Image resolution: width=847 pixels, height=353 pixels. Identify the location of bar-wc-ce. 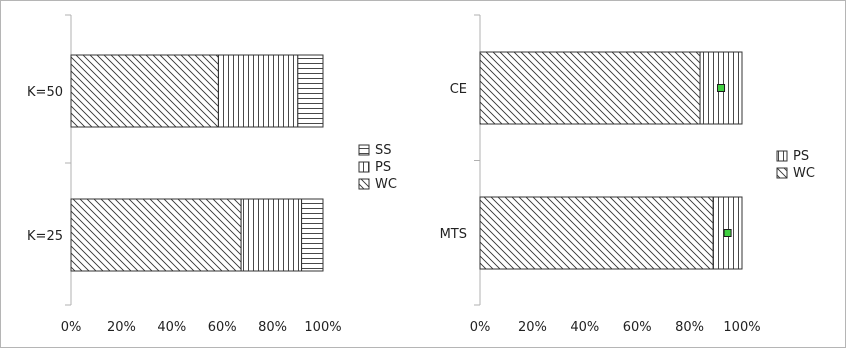
(590, 88).